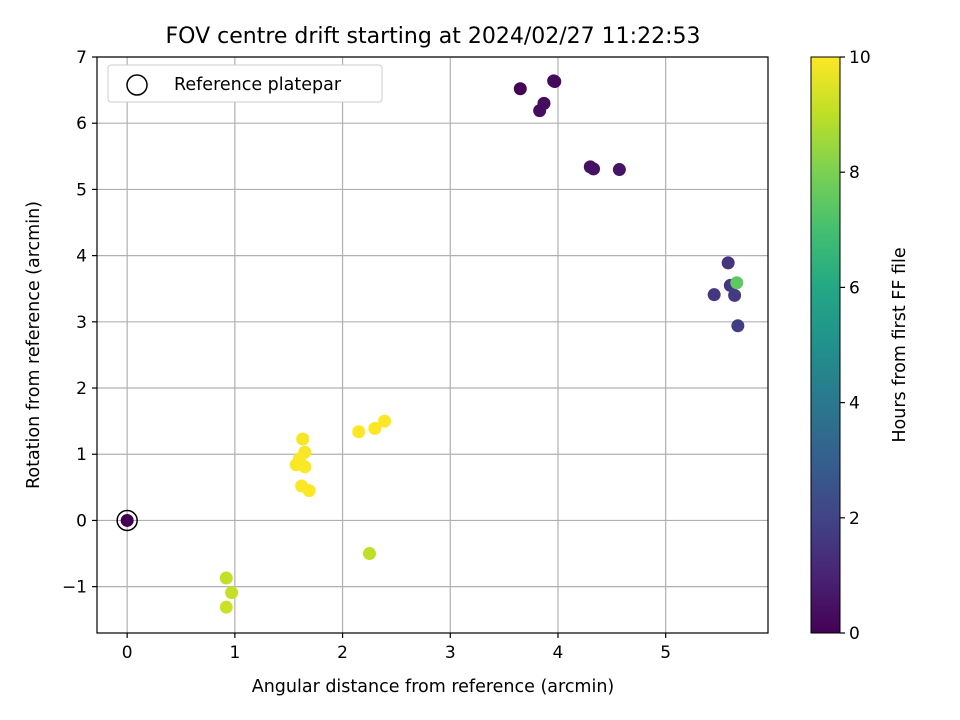 Image resolution: width=960 pixels, height=720 pixels. What do you see at coordinates (342, 653) in the screenshot?
I see `x-tick-label: 2` at bounding box center [342, 653].